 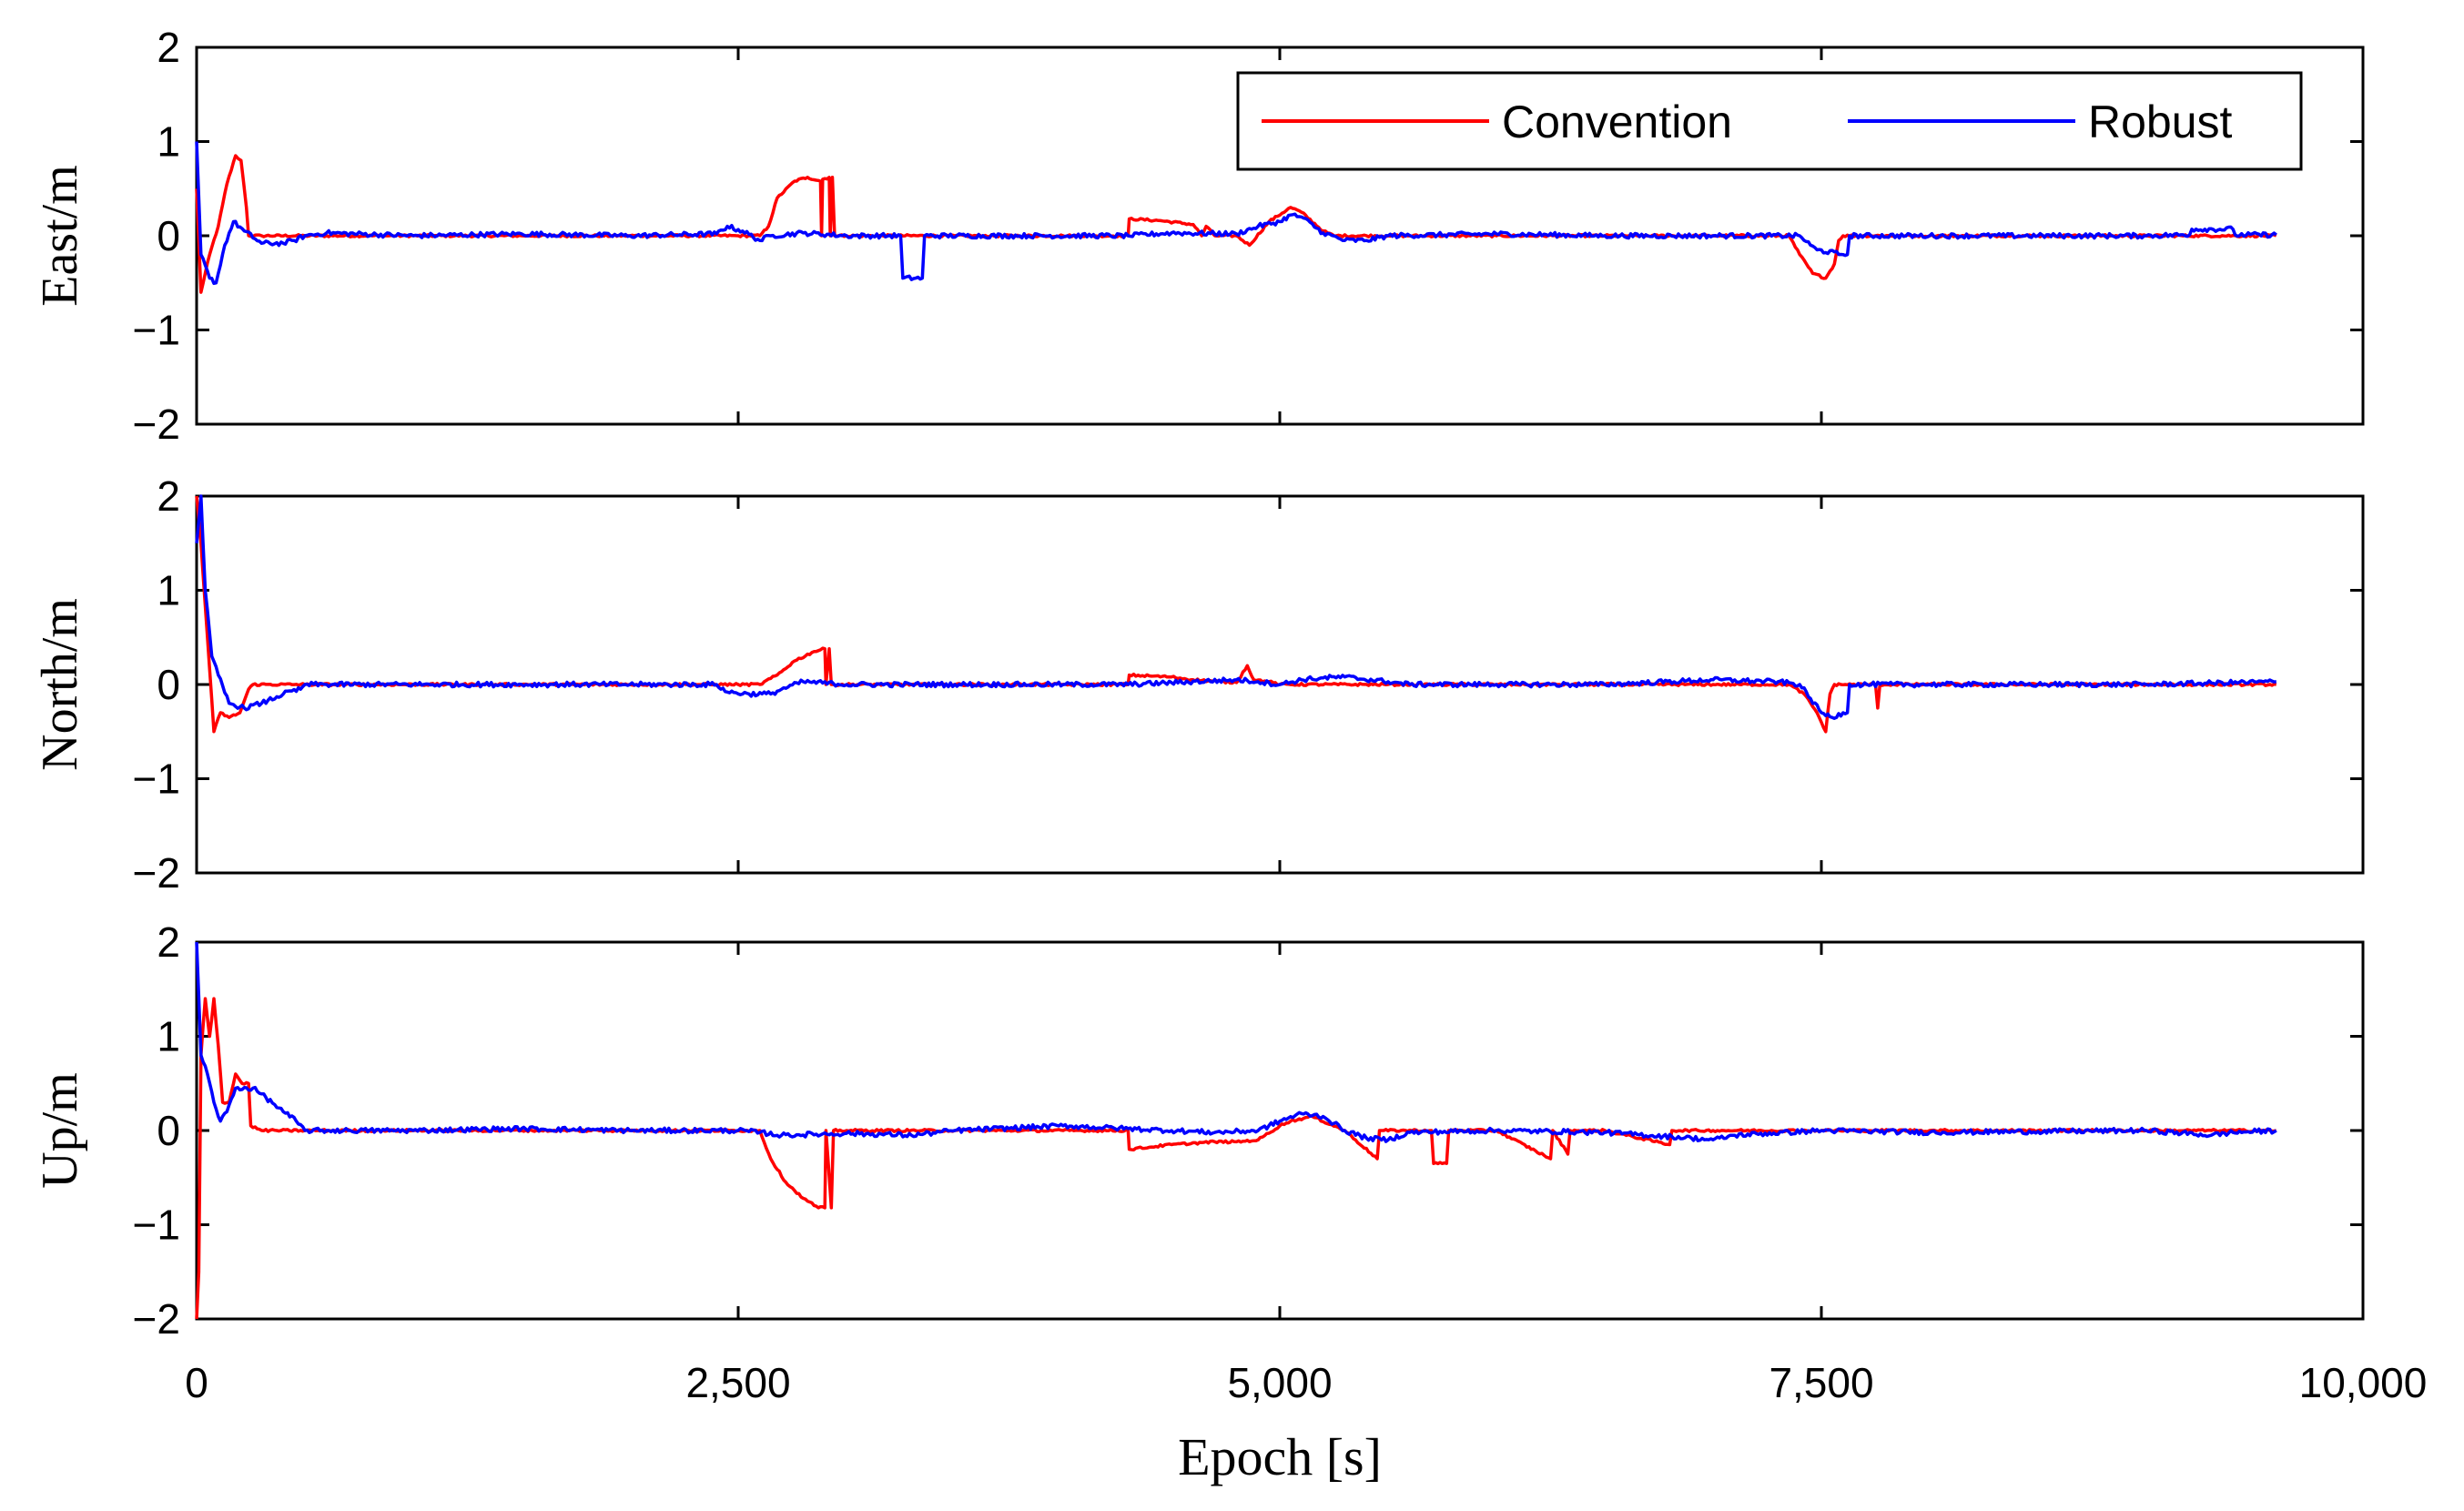 I want to click on legend-label-robust: Robust, so click(x=2160, y=121).